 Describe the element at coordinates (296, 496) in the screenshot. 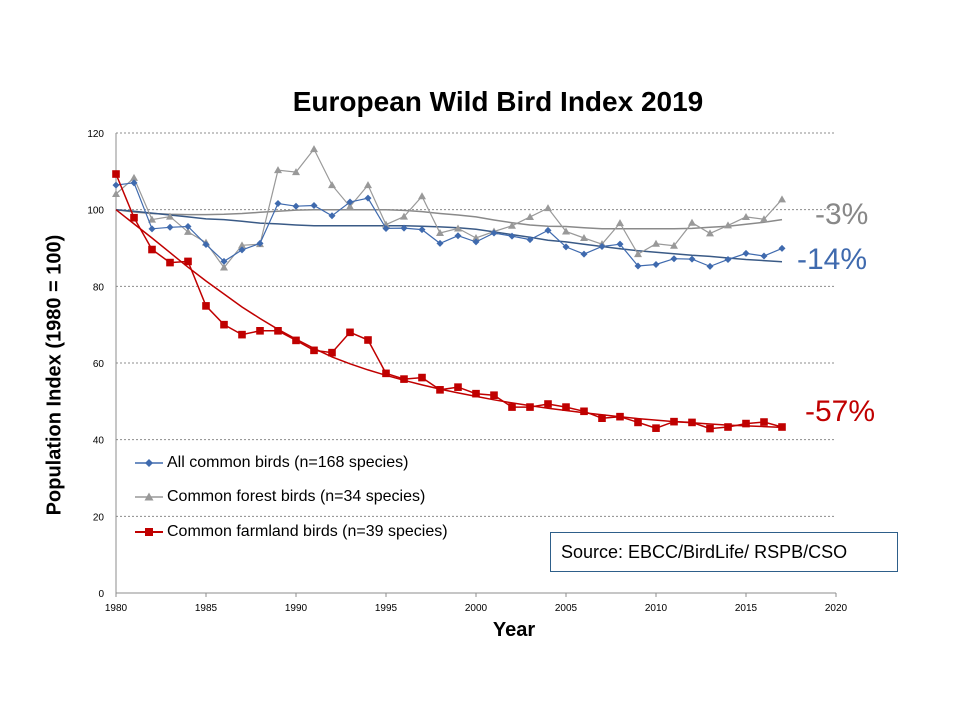

I see `legend-label: Common forest birds (n=34 species)` at that location.